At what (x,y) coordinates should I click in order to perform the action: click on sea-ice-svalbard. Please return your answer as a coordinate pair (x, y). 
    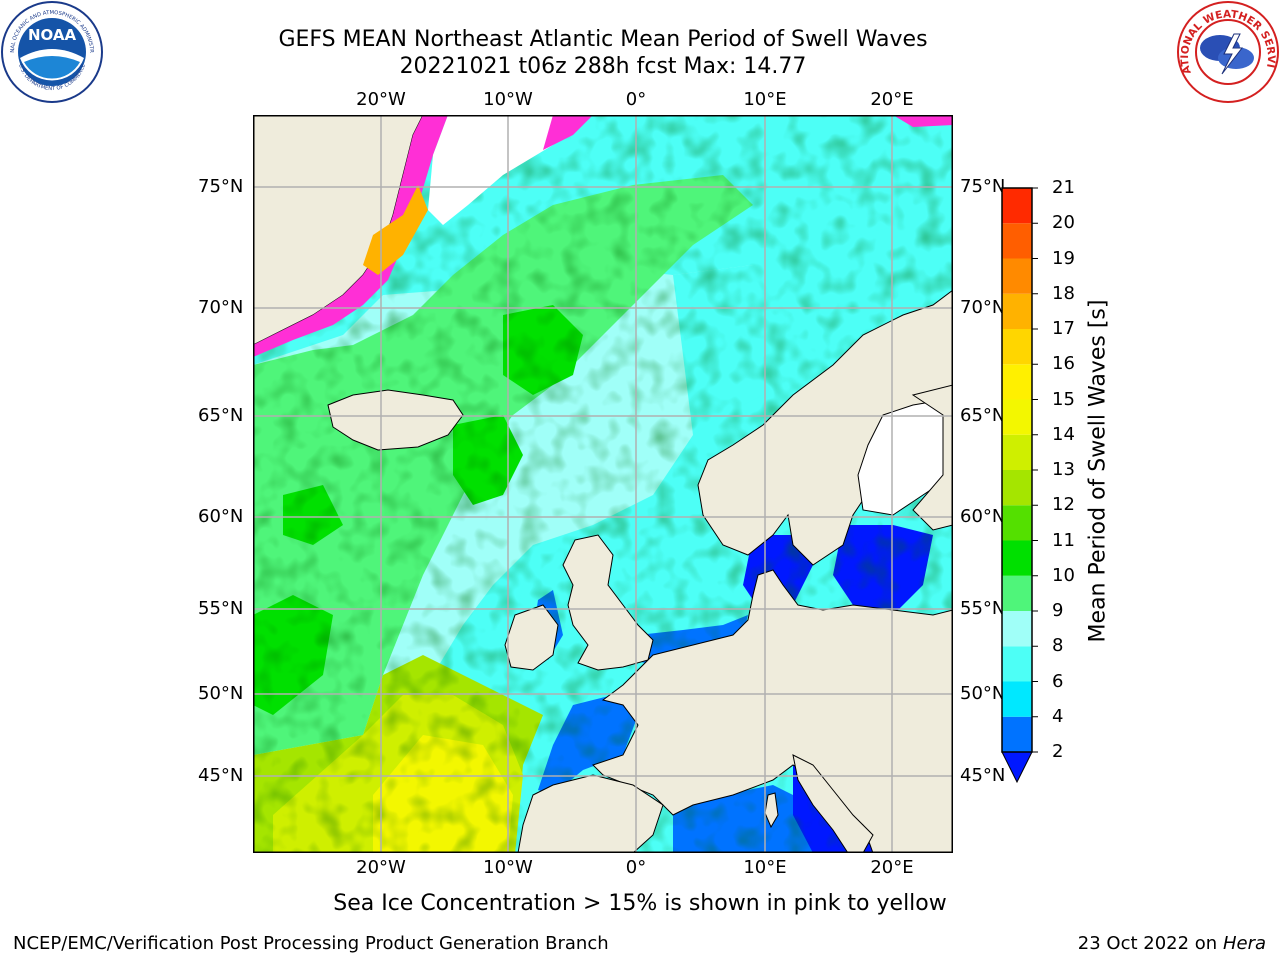
    Looking at the image, I should click on (923, 121).